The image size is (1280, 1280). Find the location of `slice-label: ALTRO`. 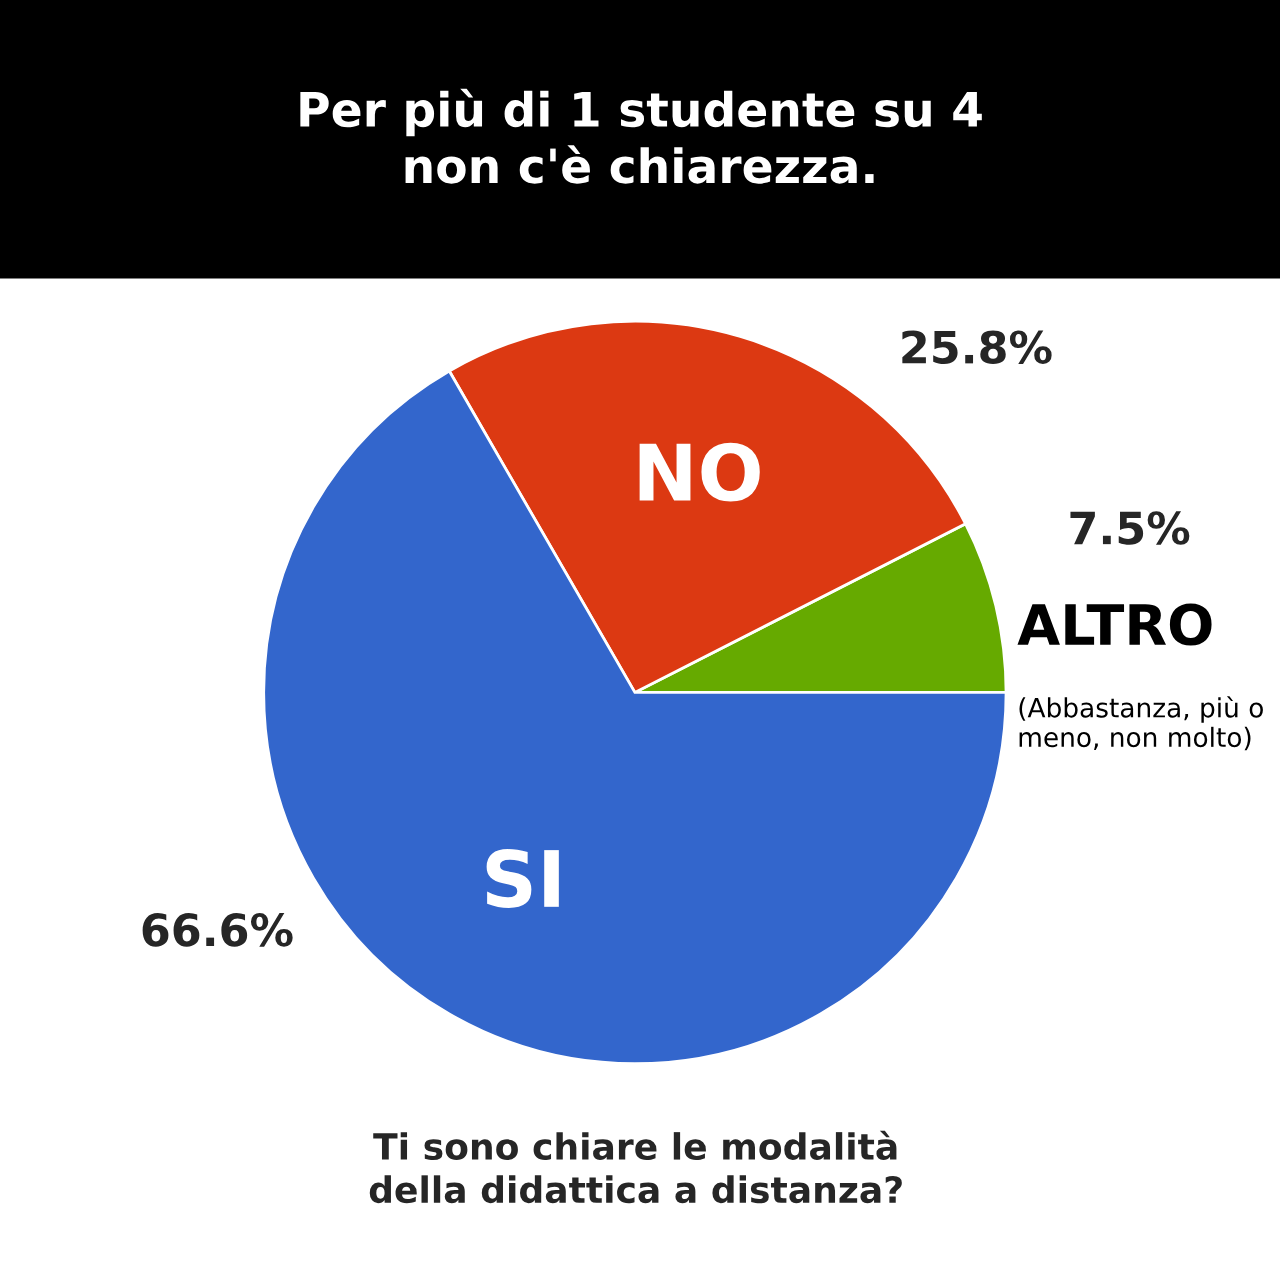

slice-label: ALTRO is located at coordinates (1114, 624).